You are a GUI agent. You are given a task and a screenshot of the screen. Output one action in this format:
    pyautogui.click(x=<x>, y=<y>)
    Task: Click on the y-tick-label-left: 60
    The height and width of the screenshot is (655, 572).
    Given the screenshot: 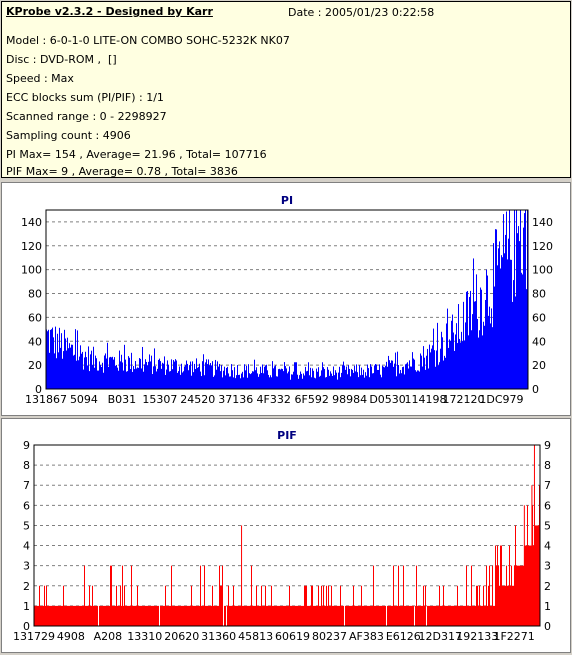 What is the action you would take?
    pyautogui.click(x=35, y=317)
    